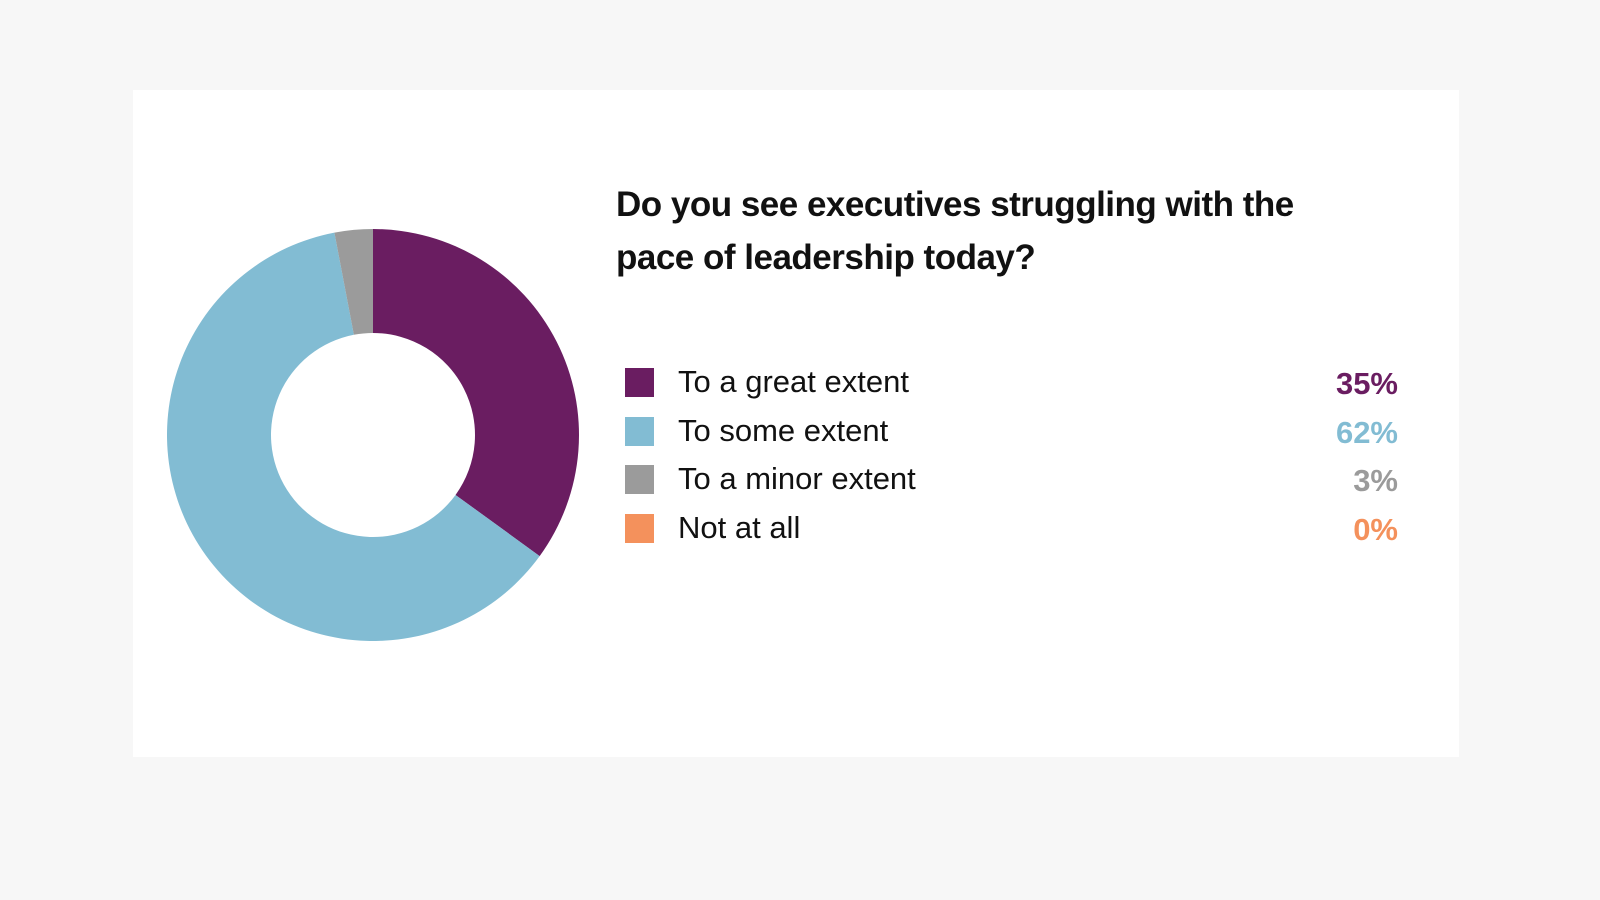  What do you see at coordinates (353, 282) in the screenshot?
I see `donut-slice-to-a-minor-extent` at bounding box center [353, 282].